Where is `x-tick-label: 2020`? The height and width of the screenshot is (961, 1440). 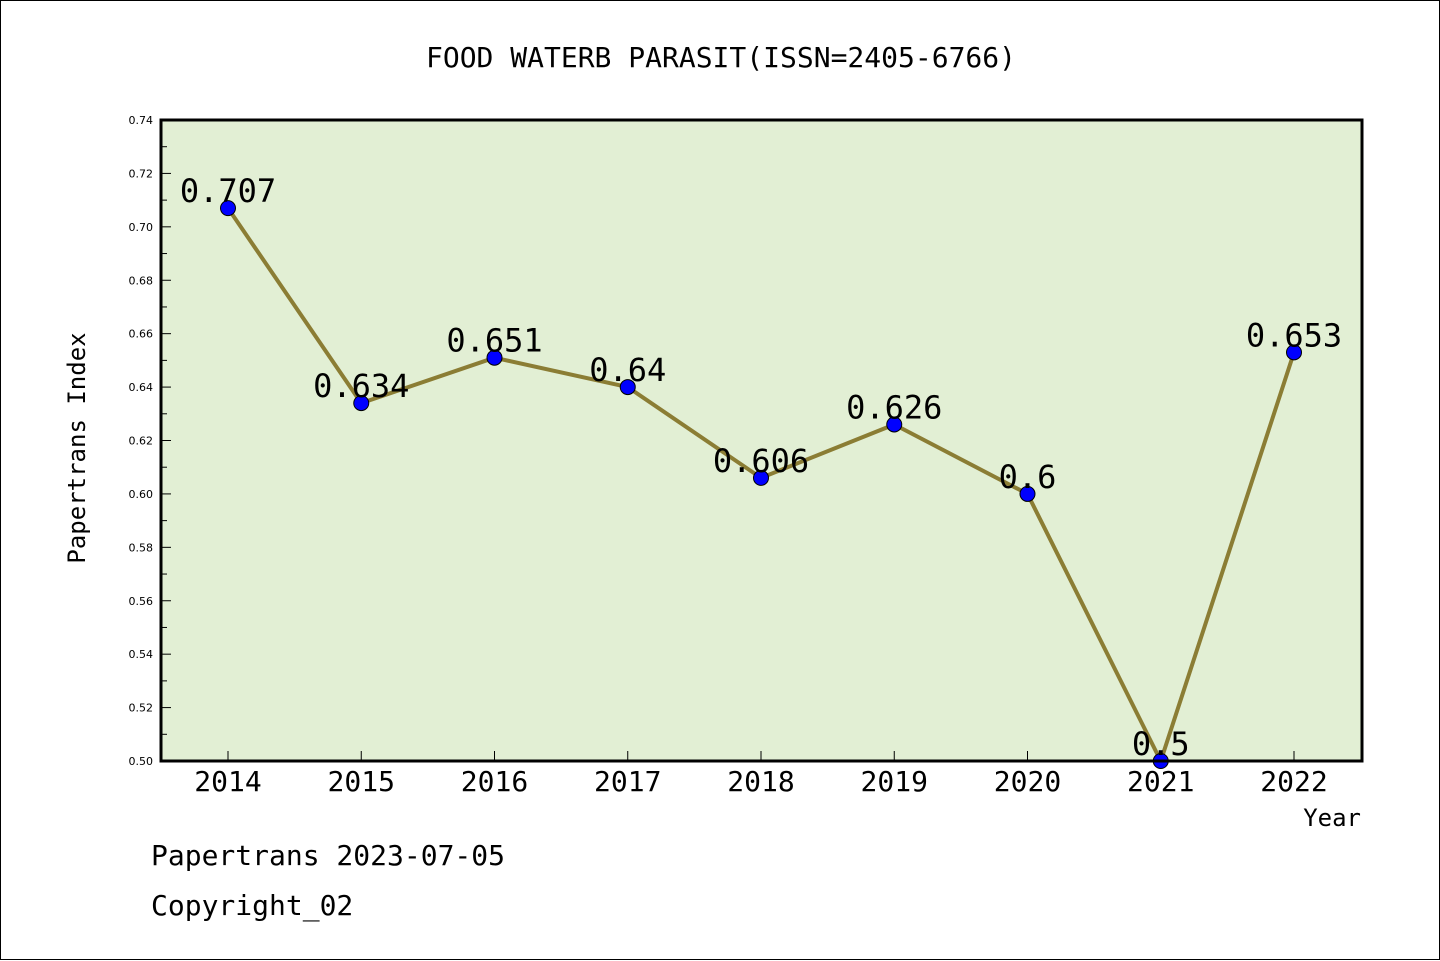
x-tick-label: 2020 is located at coordinates (1027, 781).